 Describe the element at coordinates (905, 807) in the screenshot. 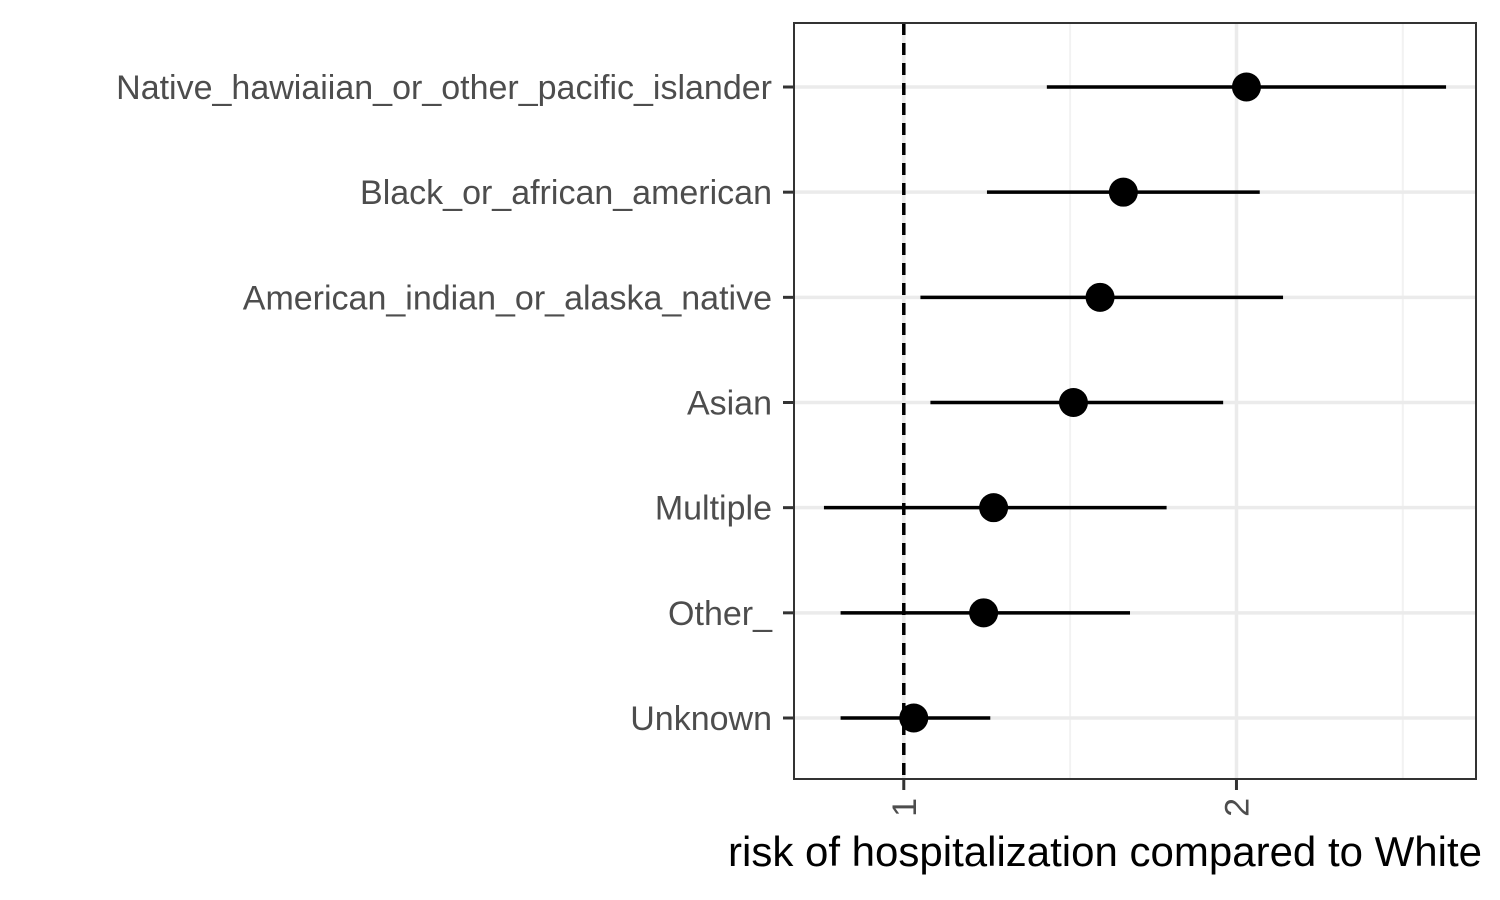

I see `x-tick-label: 1` at that location.